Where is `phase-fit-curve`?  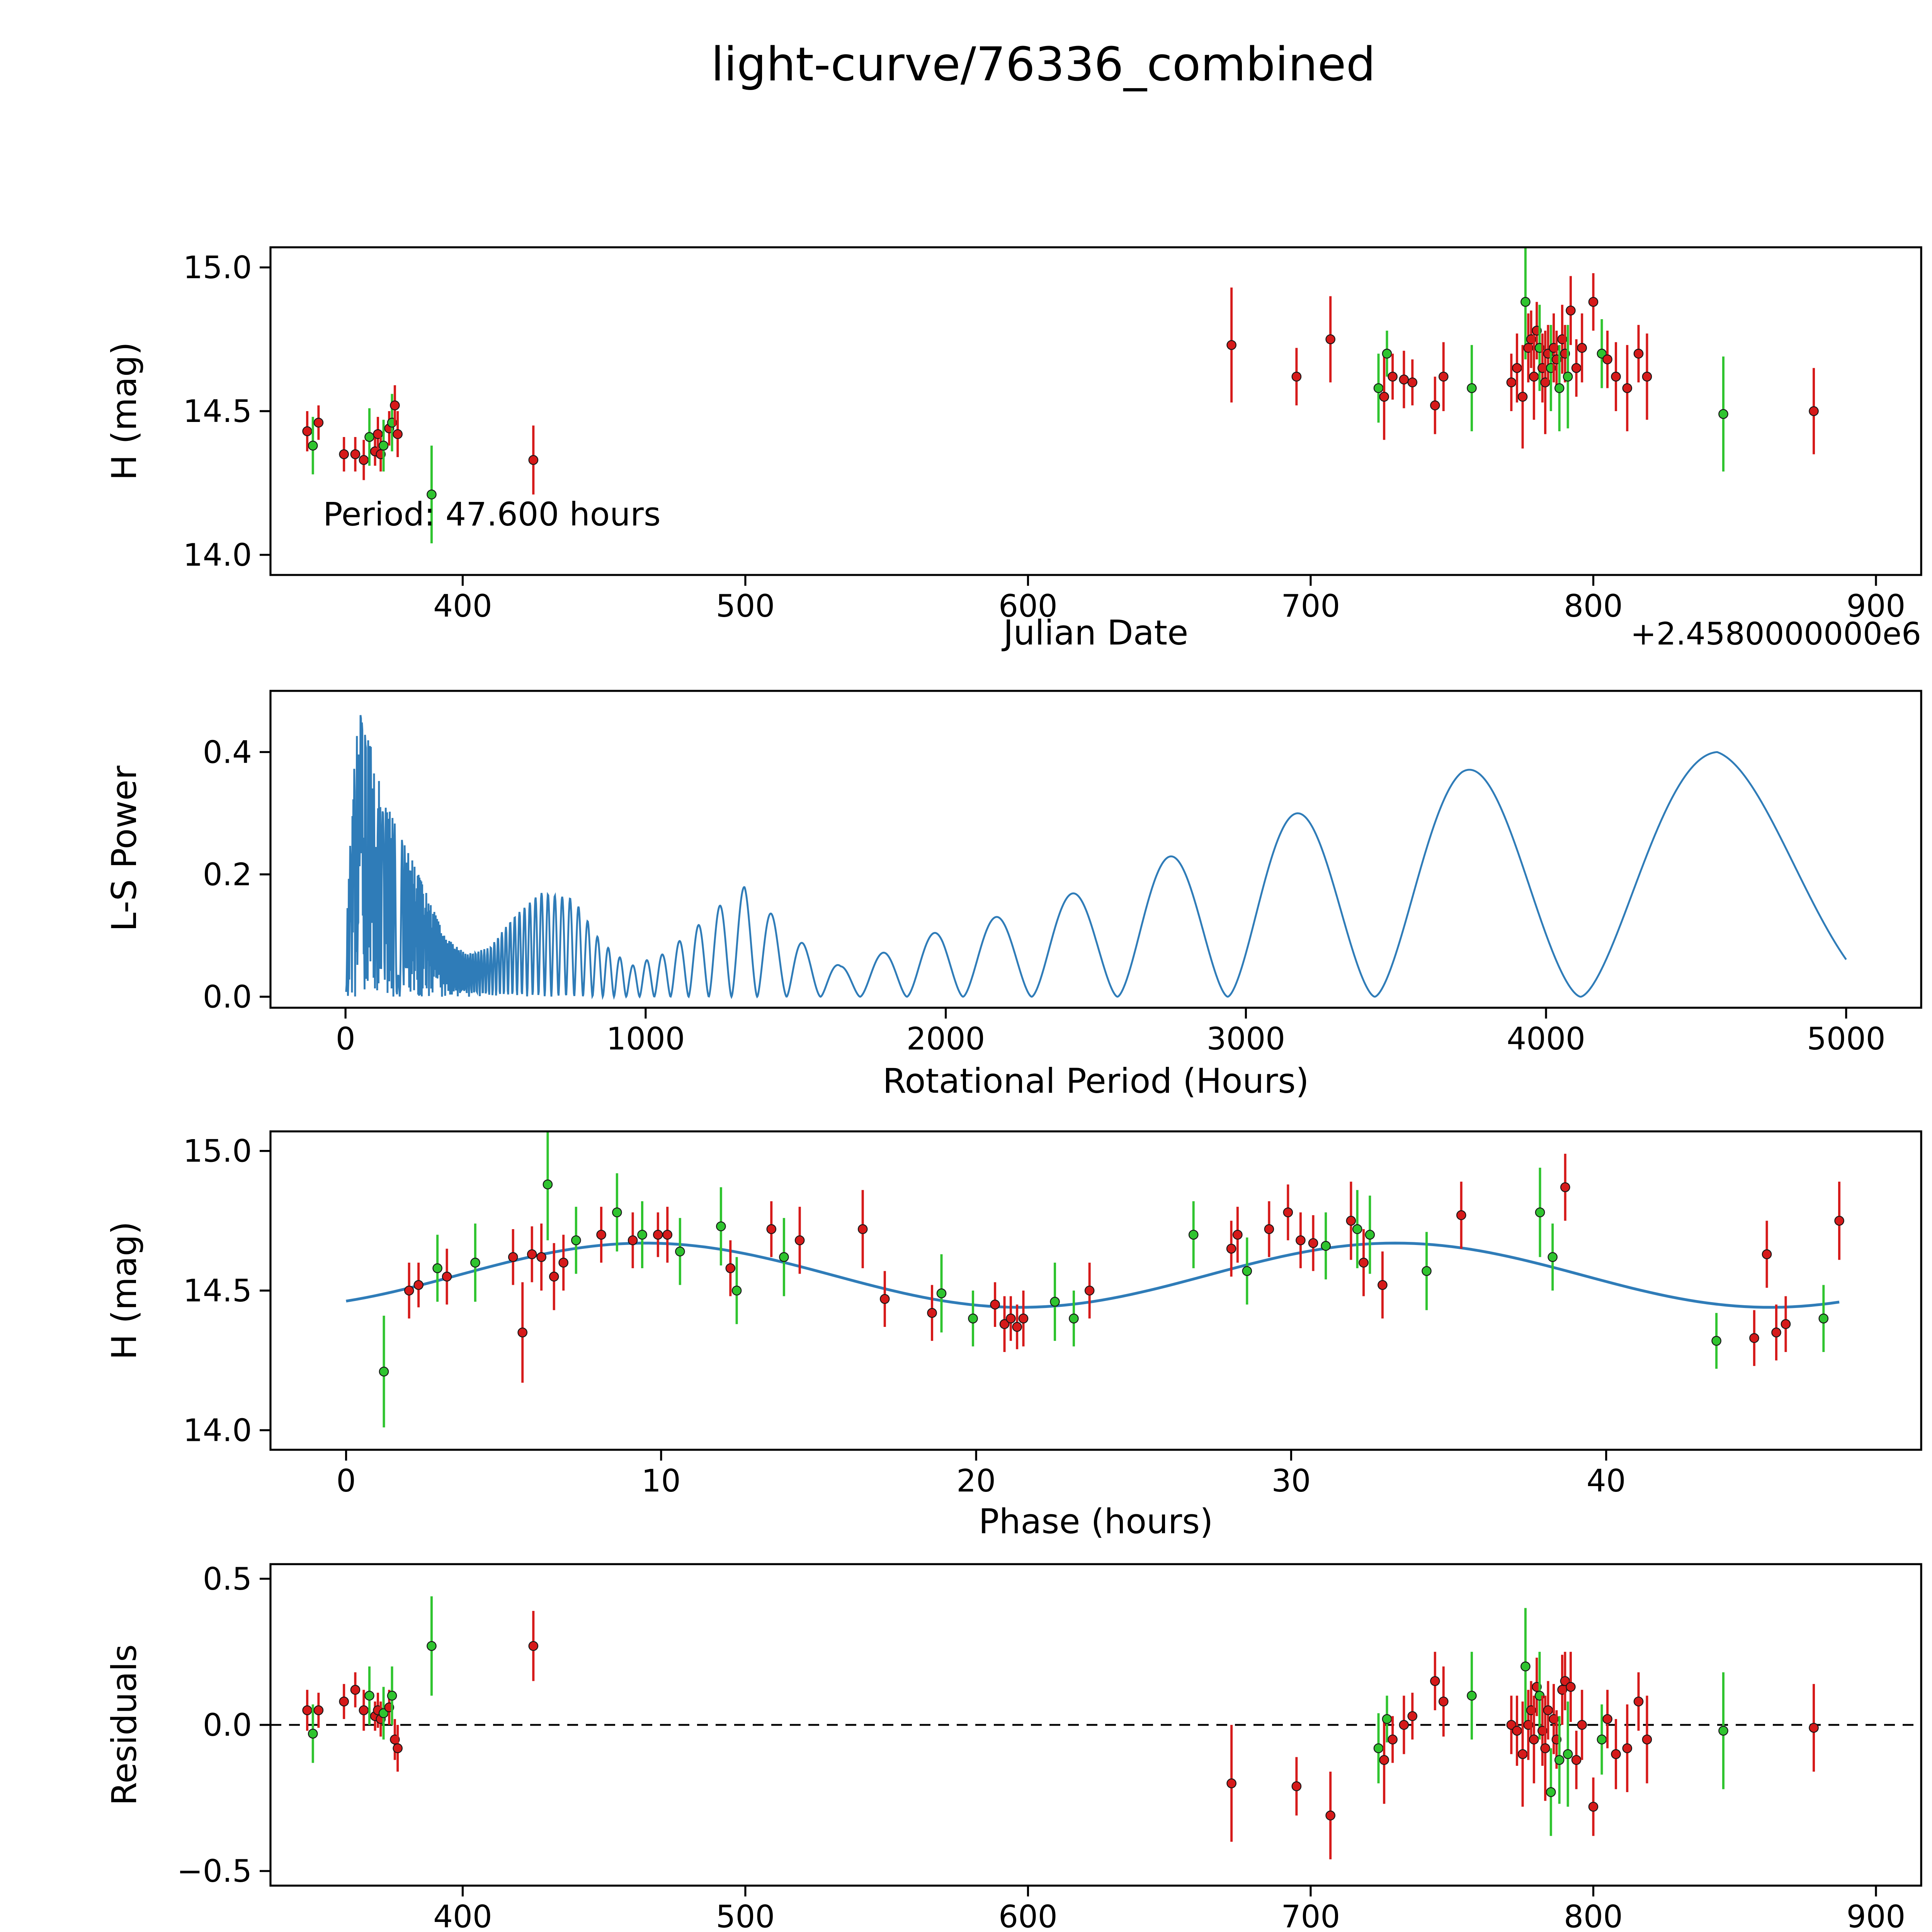 phase-fit-curve is located at coordinates (1093, 1276).